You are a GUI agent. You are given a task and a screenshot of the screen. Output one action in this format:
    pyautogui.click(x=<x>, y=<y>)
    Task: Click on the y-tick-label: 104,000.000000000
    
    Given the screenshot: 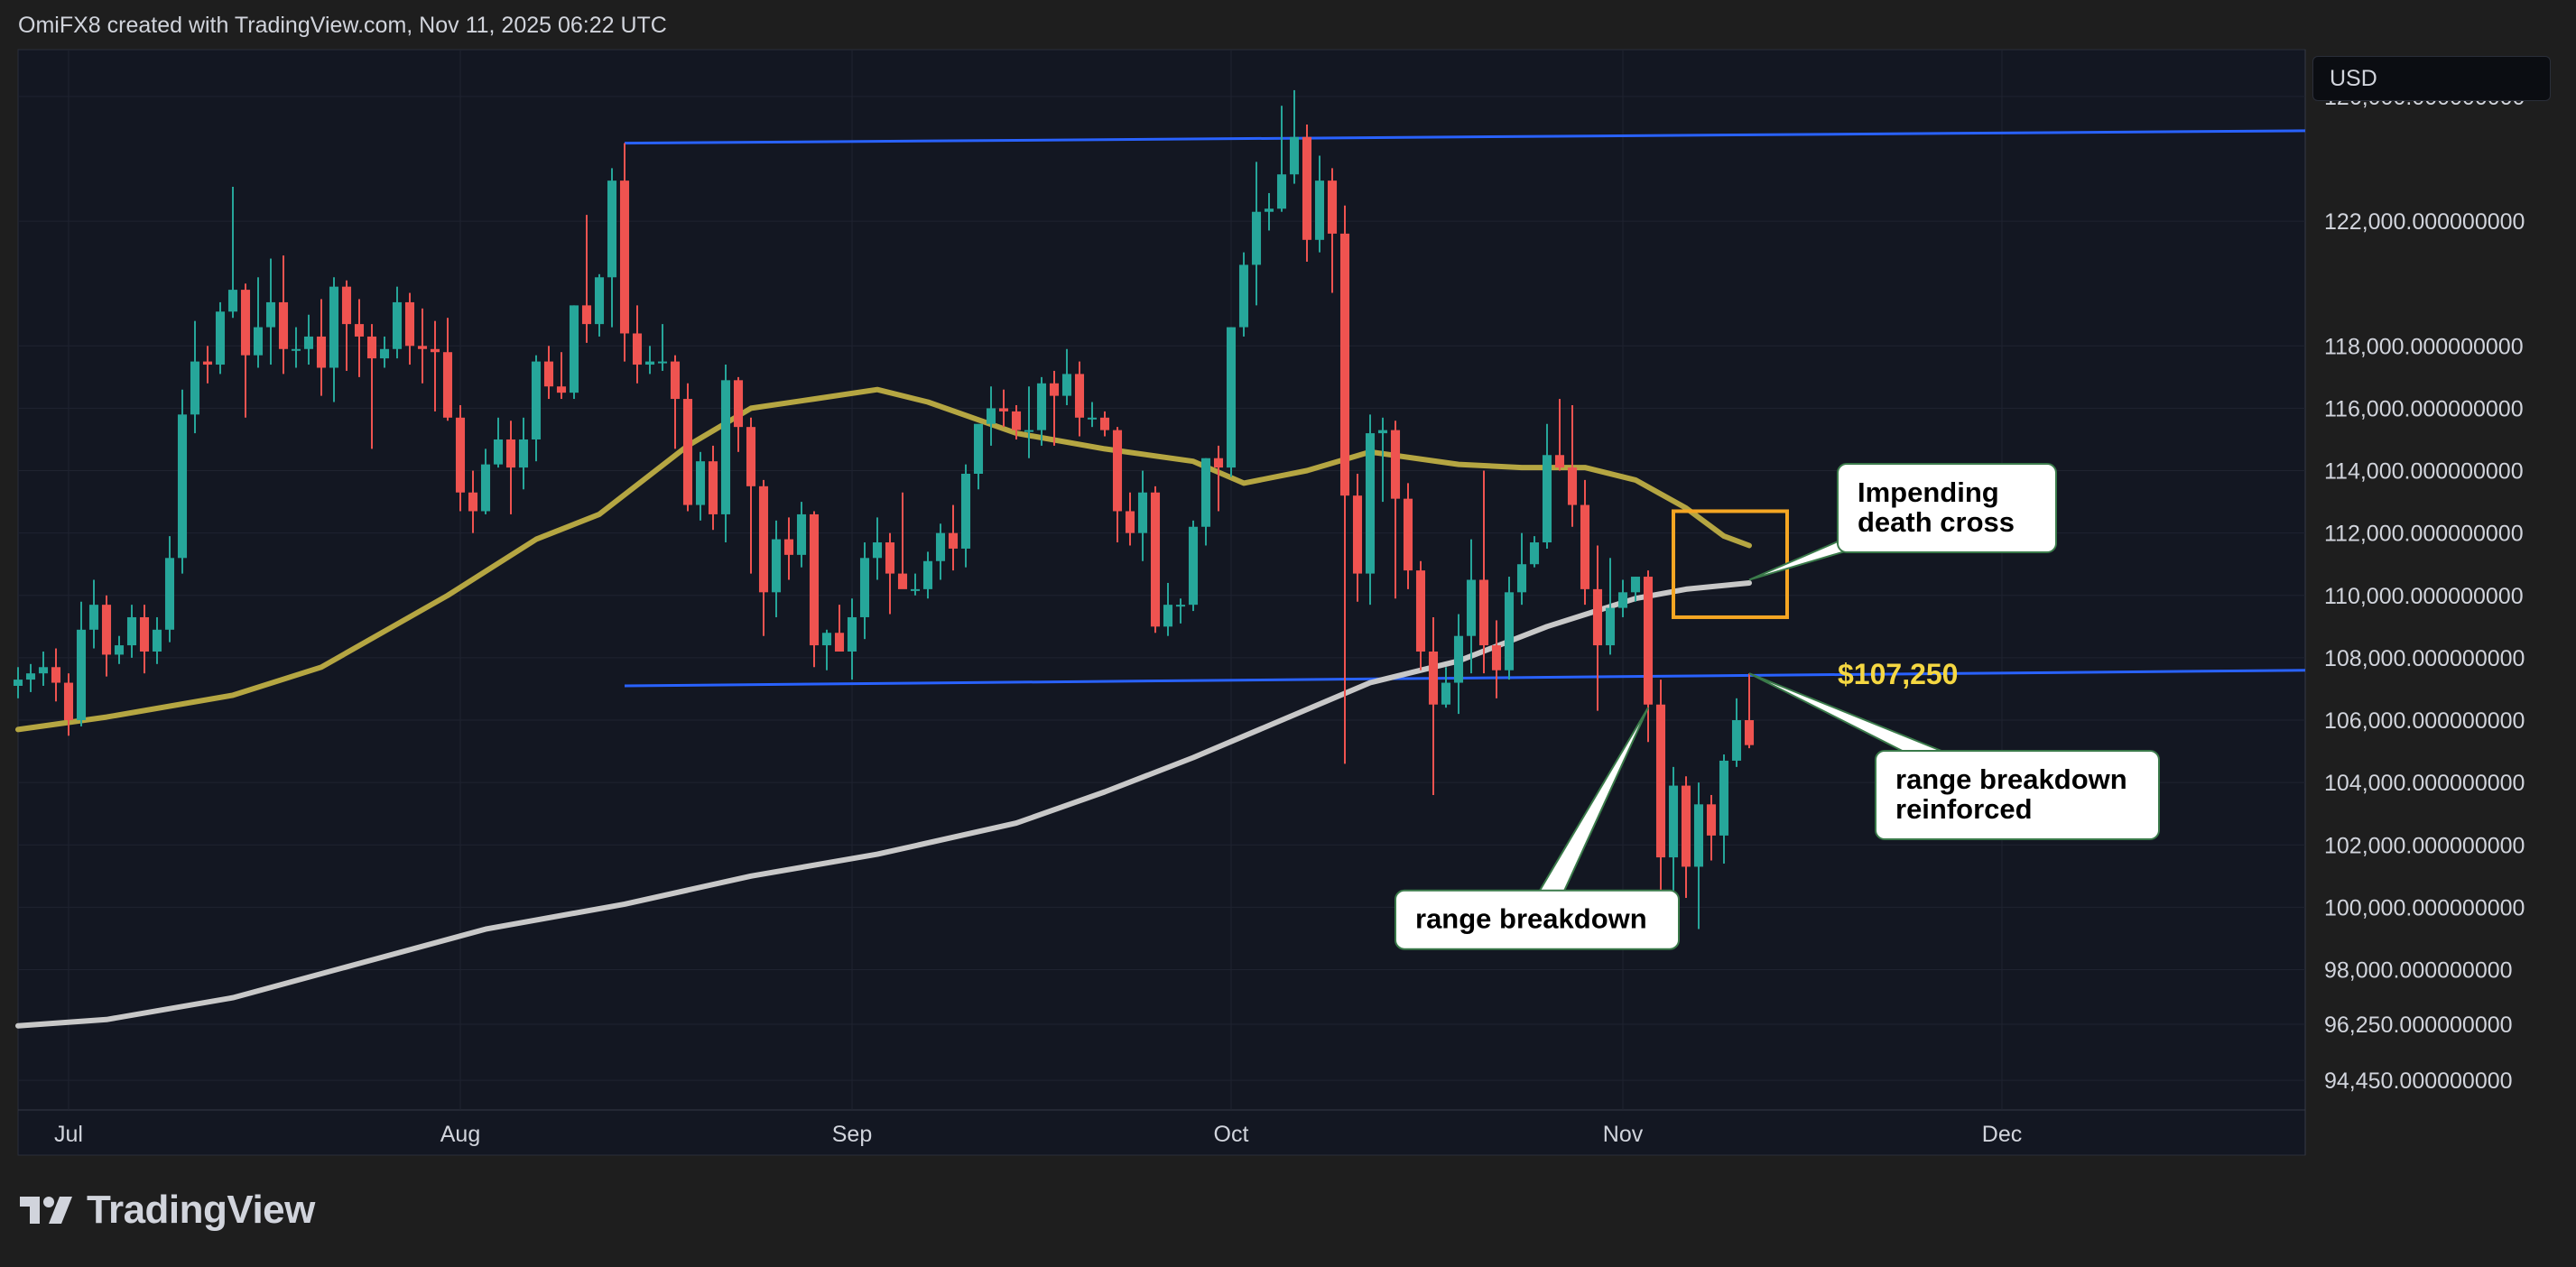 What is the action you would take?
    pyautogui.click(x=2424, y=783)
    